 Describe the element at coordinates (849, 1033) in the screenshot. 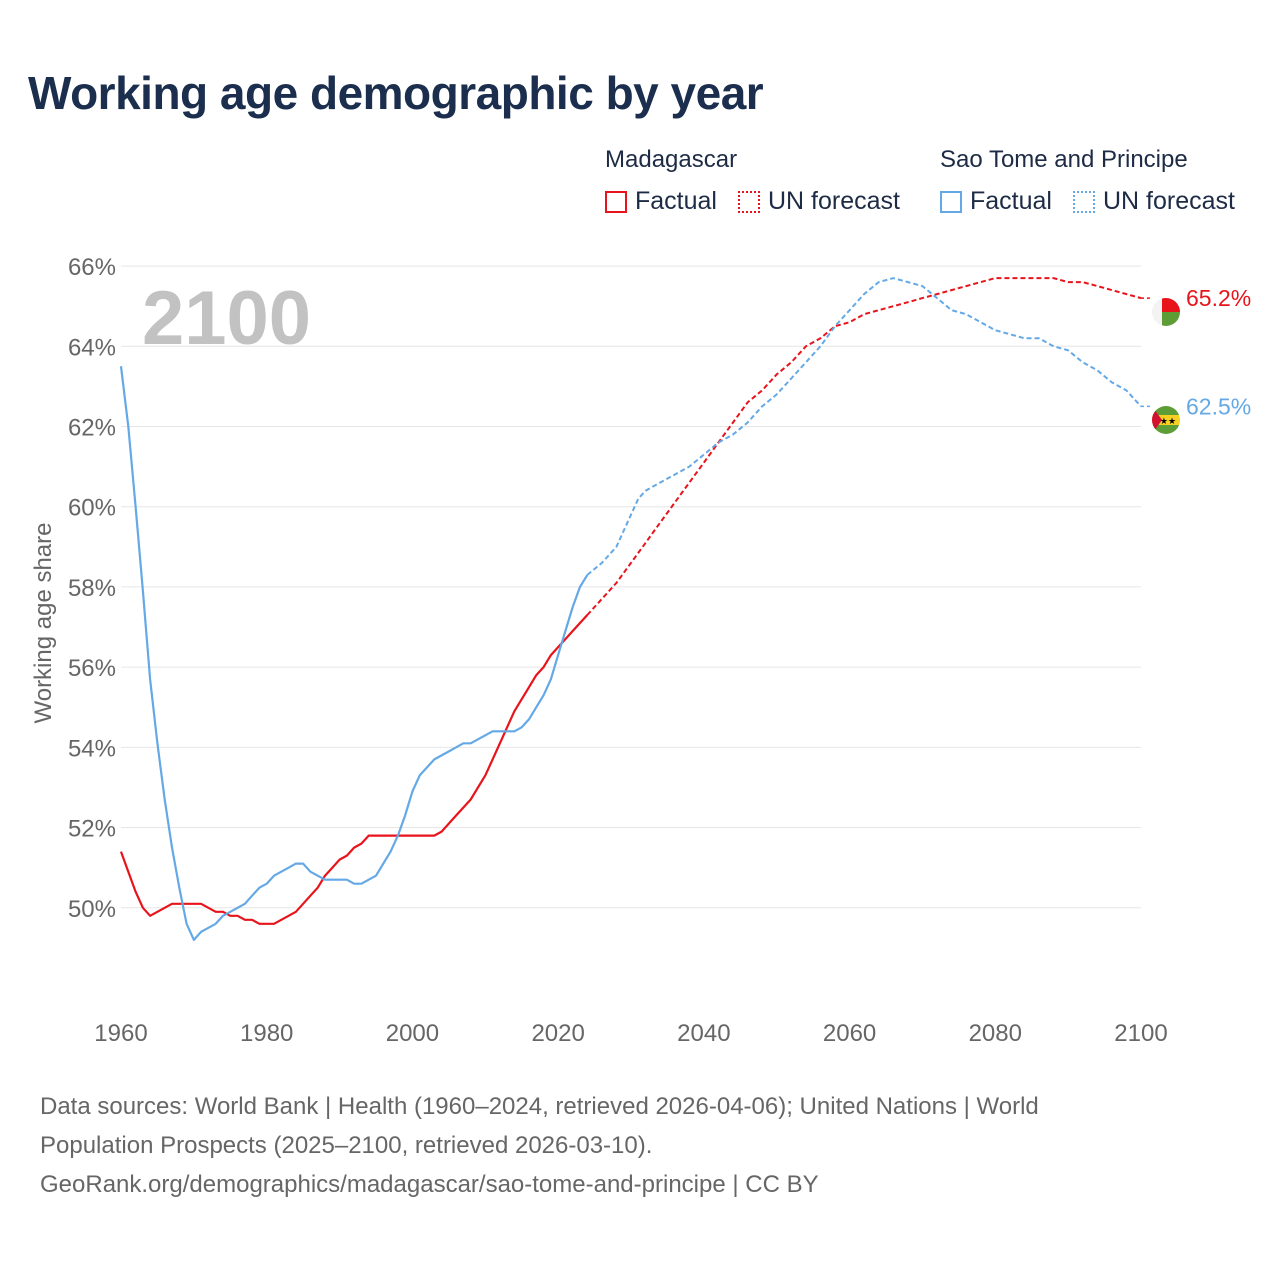

I see `x-tick-label: 2060` at that location.